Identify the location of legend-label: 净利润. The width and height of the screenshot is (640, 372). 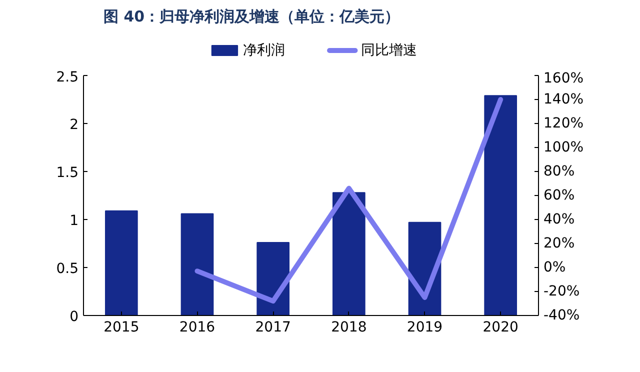
(264, 50).